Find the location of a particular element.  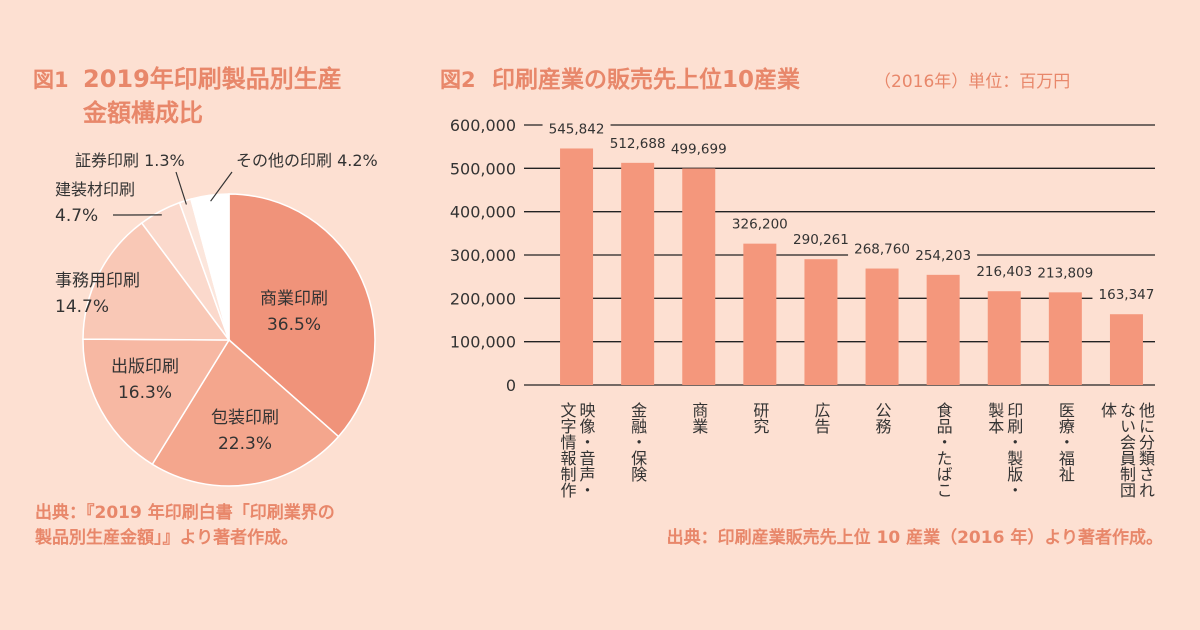

pie-fig-label: 図1 is located at coordinates (51, 80).